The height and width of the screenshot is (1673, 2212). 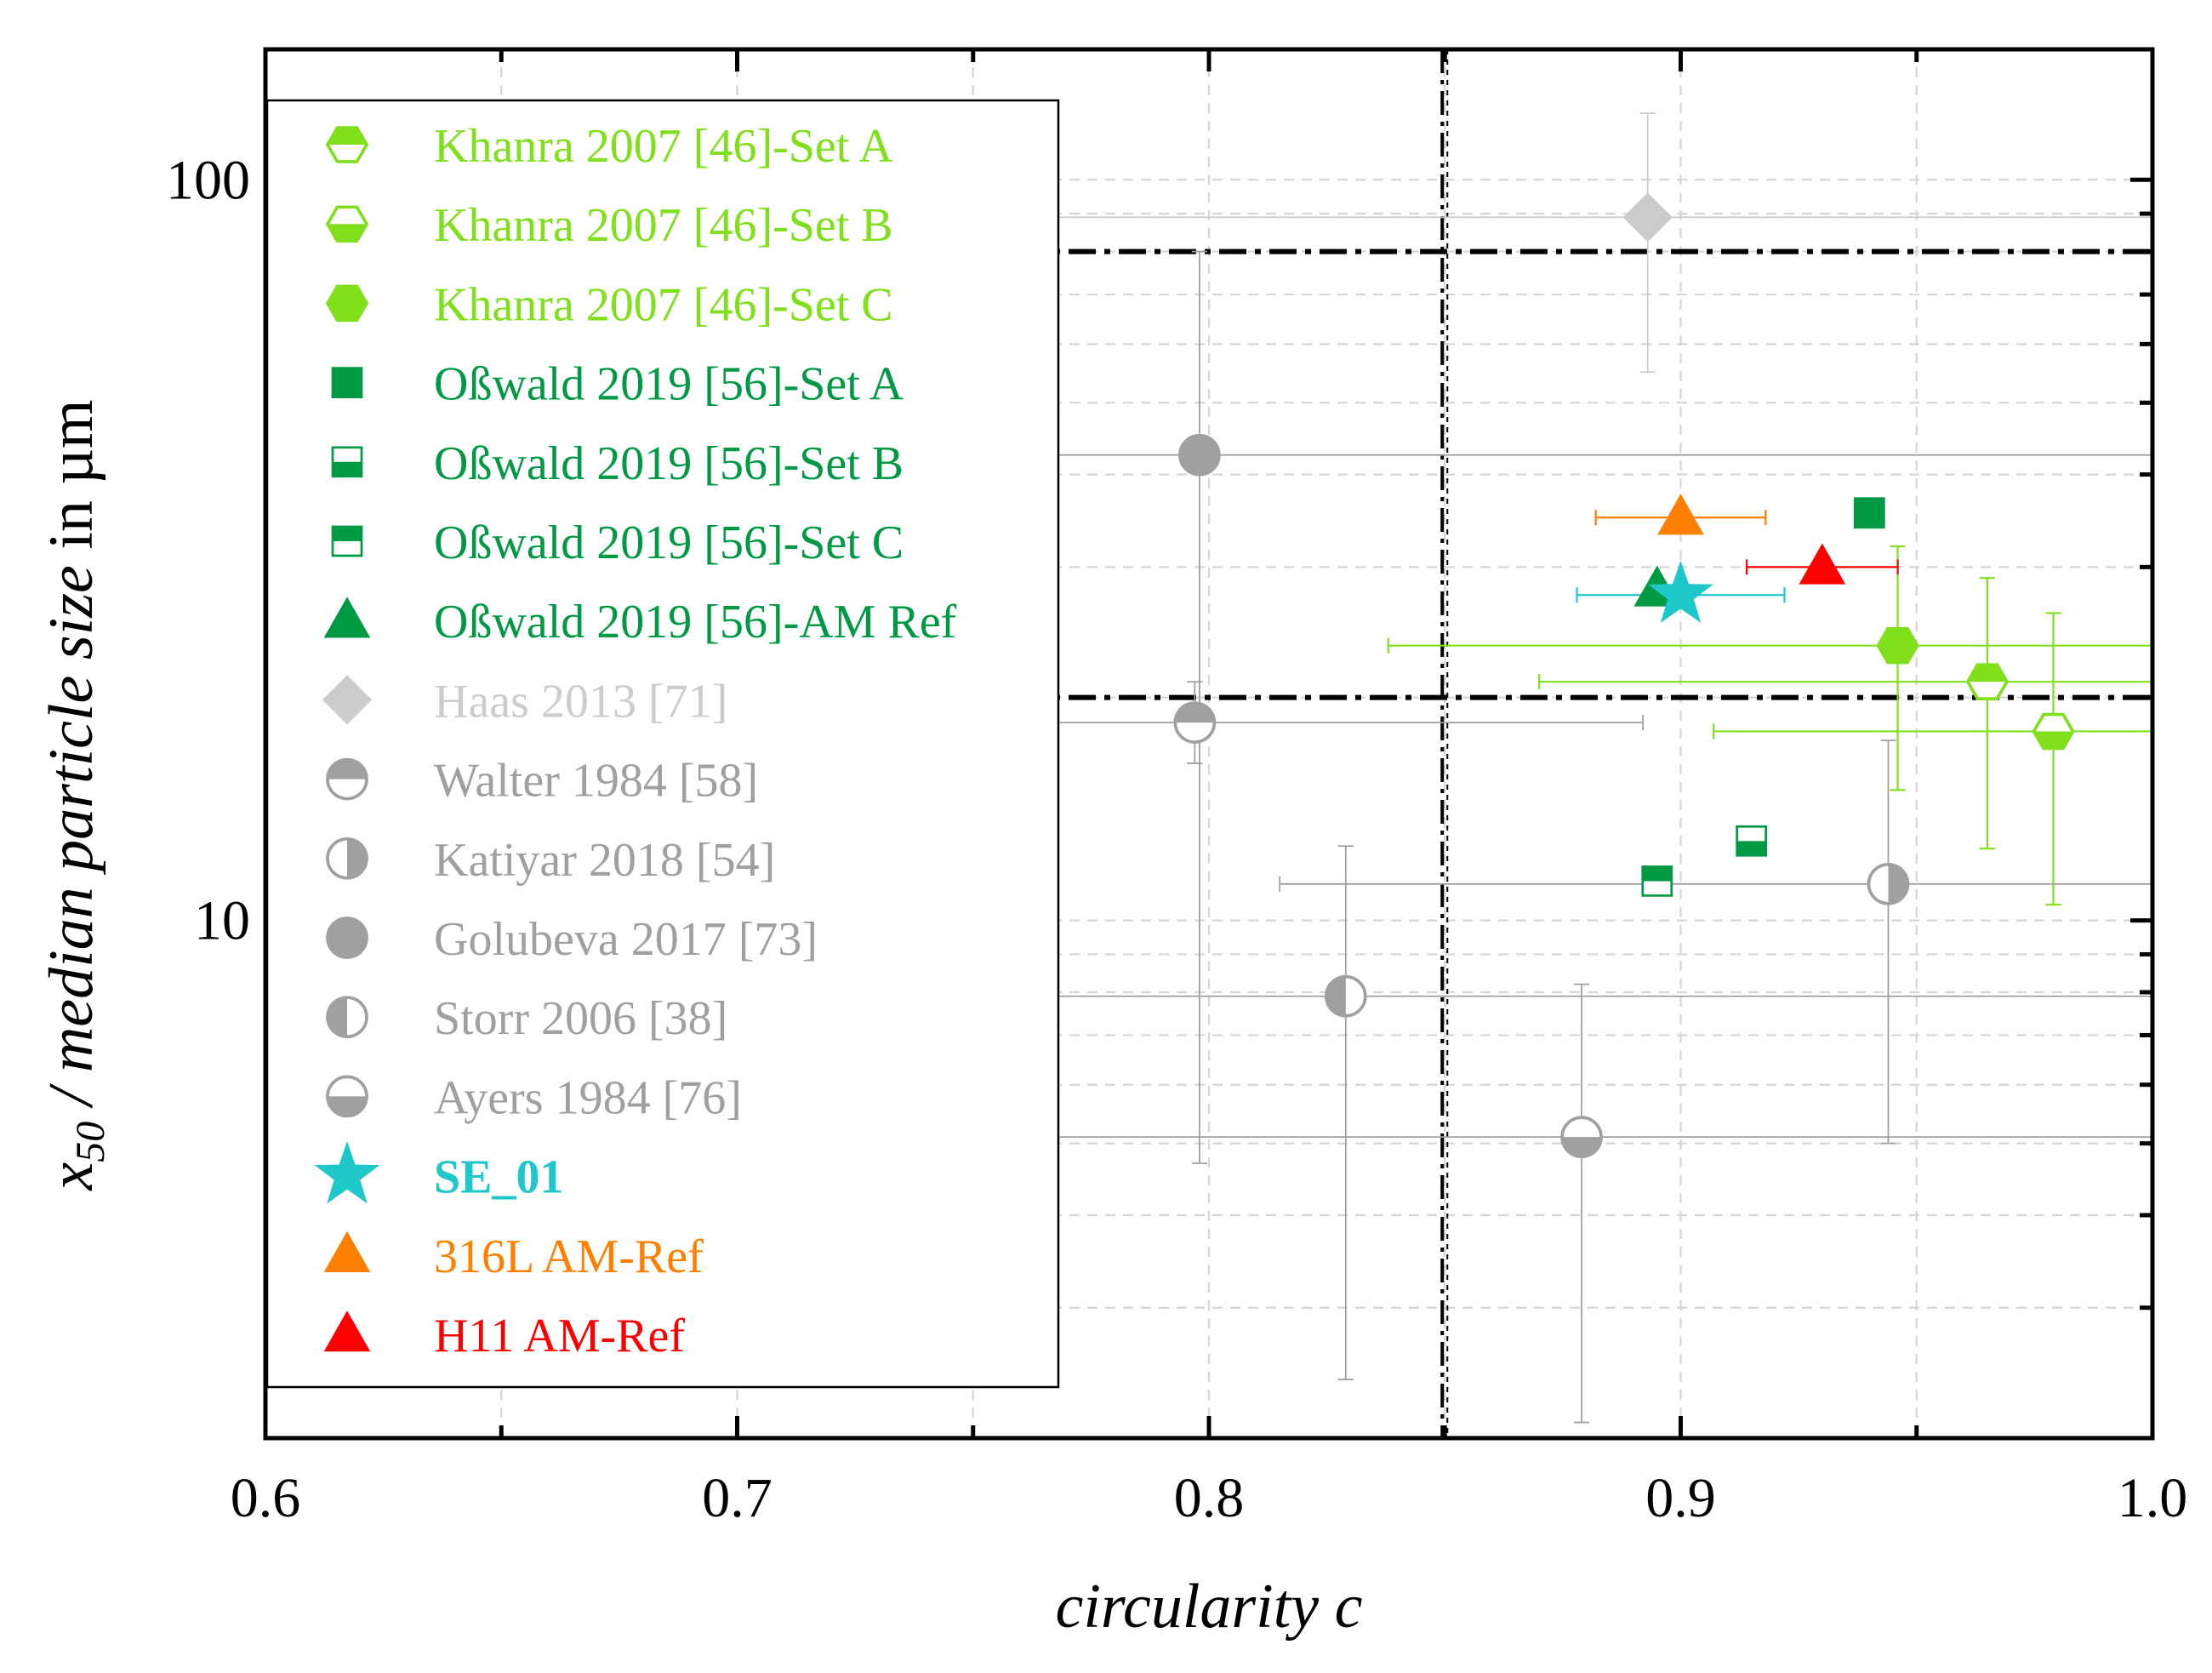 What do you see at coordinates (1209, 1498) in the screenshot?
I see `x-tick-label: 0.8` at bounding box center [1209, 1498].